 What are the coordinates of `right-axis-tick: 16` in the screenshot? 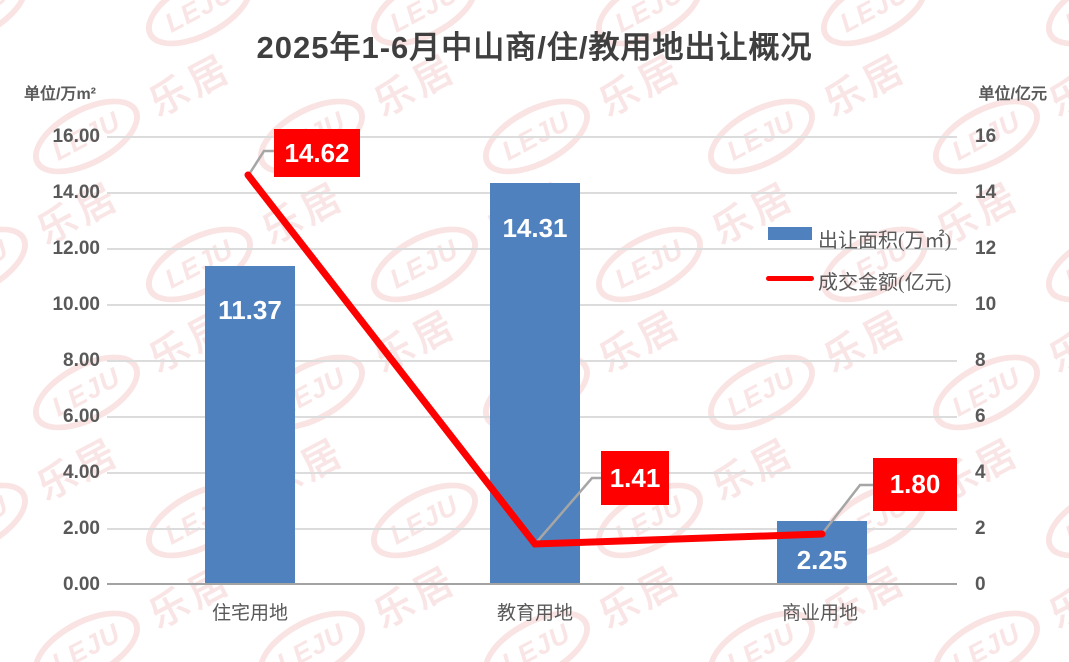 It's located at (986, 136).